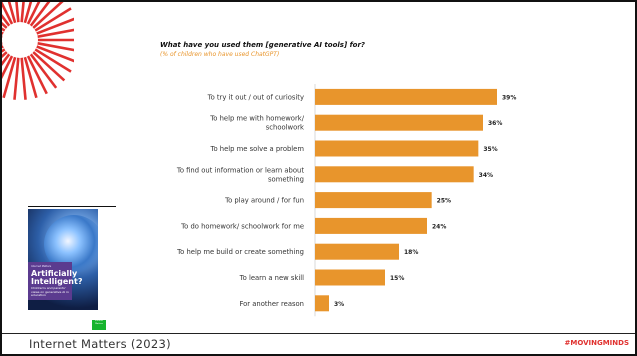  I want to click on data-label: 39%, so click(509, 97).